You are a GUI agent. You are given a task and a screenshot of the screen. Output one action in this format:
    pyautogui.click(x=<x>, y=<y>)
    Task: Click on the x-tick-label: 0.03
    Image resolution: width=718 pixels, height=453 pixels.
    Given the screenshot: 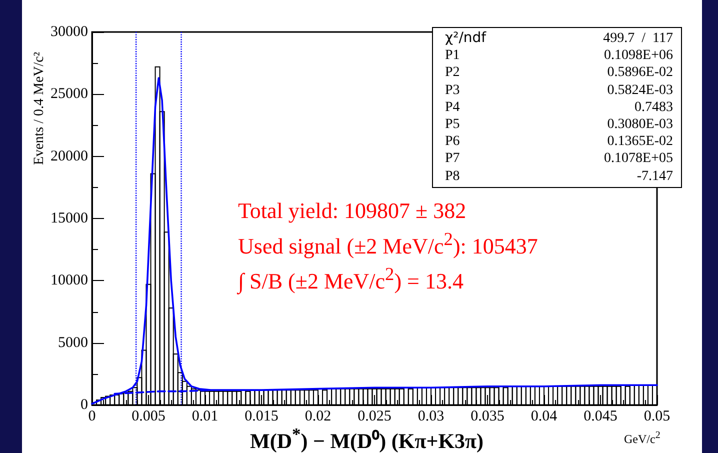 What is the action you would take?
    pyautogui.click(x=431, y=416)
    